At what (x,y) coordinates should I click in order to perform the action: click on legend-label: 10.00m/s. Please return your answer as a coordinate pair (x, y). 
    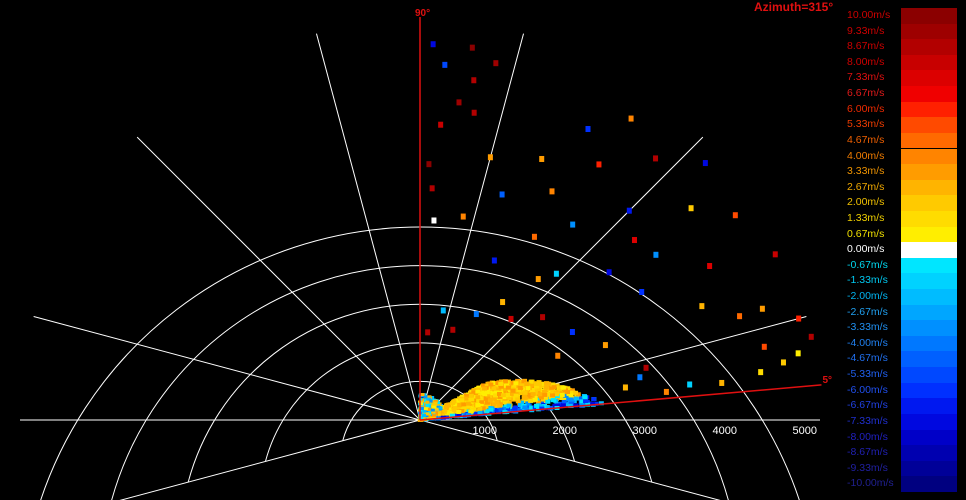
    Looking at the image, I should click on (869, 15).